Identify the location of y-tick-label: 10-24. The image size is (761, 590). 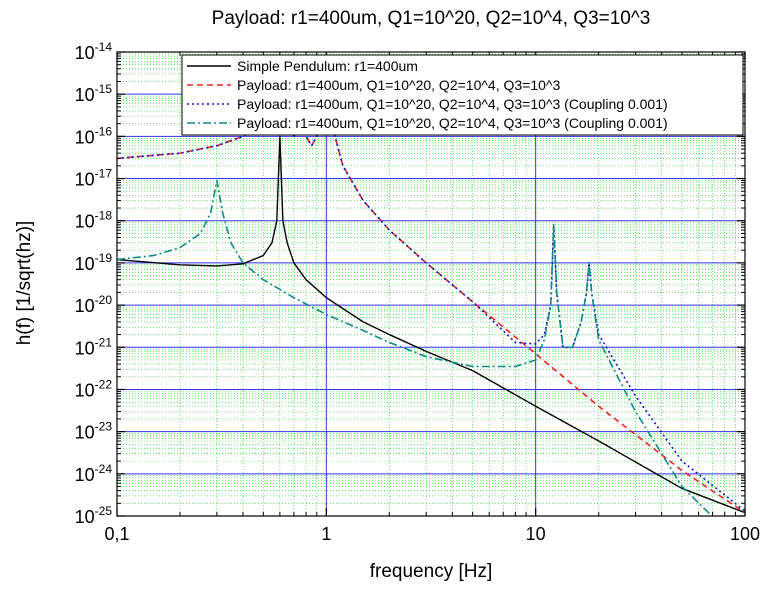
(94, 473).